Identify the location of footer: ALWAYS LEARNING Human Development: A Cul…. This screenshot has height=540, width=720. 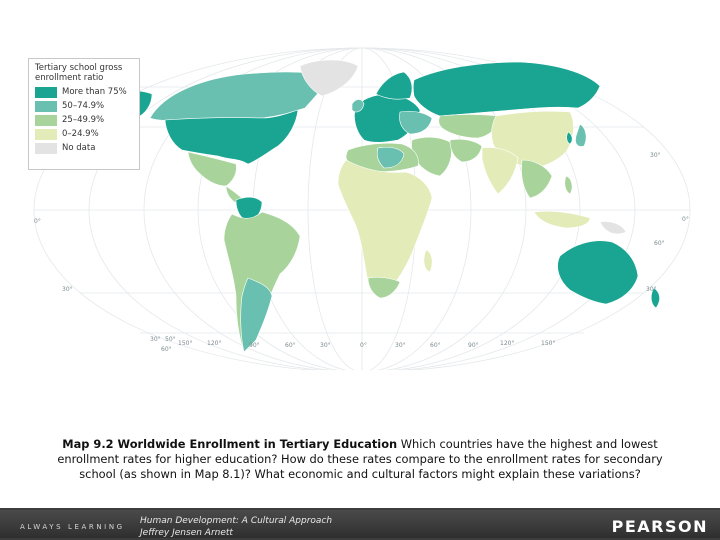
(360, 524).